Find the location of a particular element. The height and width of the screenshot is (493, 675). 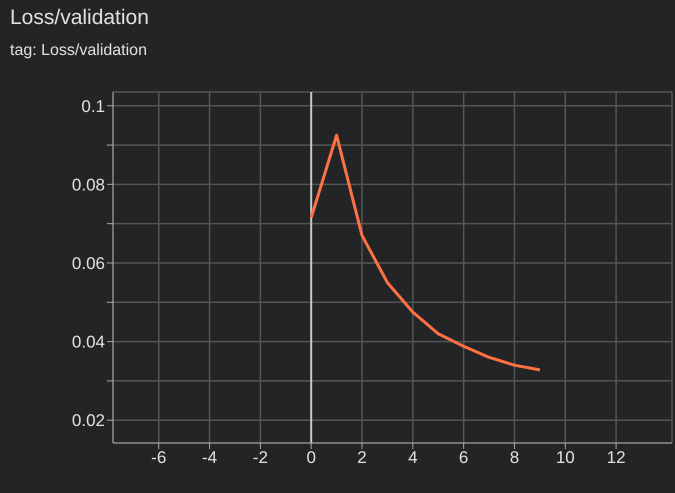

x-tick-label: 10 is located at coordinates (565, 458).